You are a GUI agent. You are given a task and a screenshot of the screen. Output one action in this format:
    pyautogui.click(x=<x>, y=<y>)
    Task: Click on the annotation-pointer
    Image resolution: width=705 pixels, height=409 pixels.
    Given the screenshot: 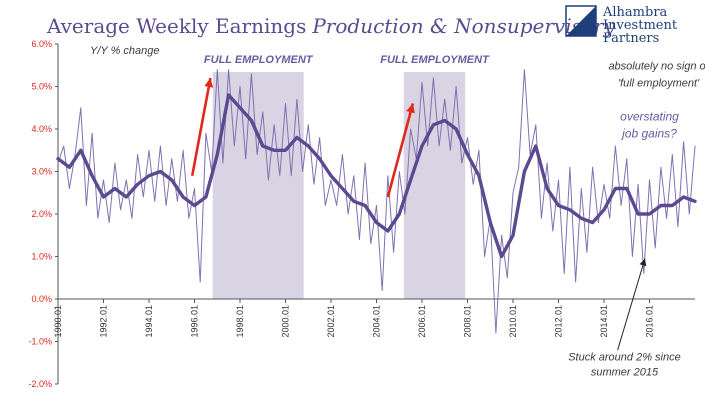 What is the action you would take?
    pyautogui.click(x=631, y=304)
    